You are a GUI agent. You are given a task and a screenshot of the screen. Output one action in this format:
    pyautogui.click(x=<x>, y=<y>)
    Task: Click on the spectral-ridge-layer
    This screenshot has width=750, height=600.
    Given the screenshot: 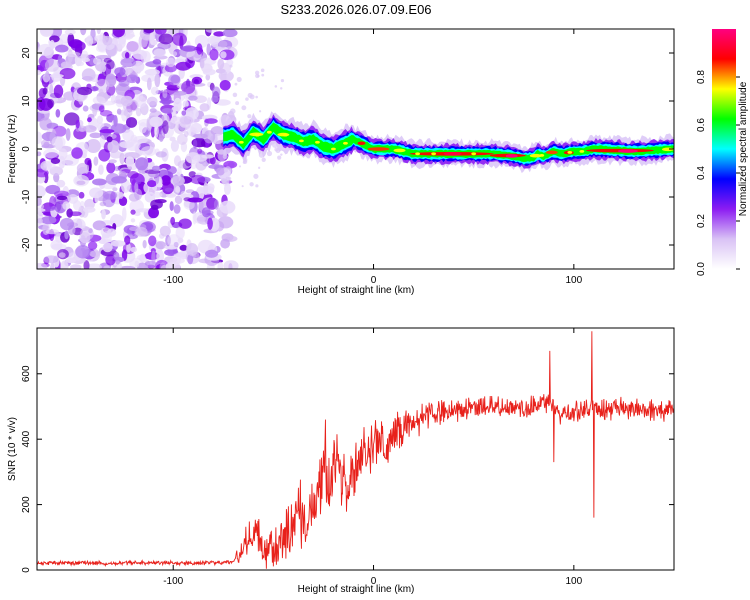 What is the action you would take?
    pyautogui.click(x=448, y=142)
    